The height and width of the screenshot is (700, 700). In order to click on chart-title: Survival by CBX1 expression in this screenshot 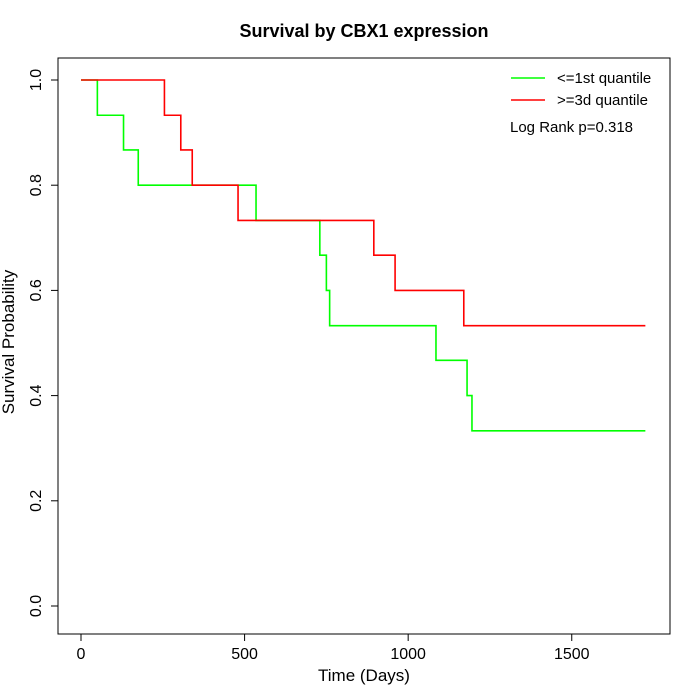, I will do `click(363, 31)`.